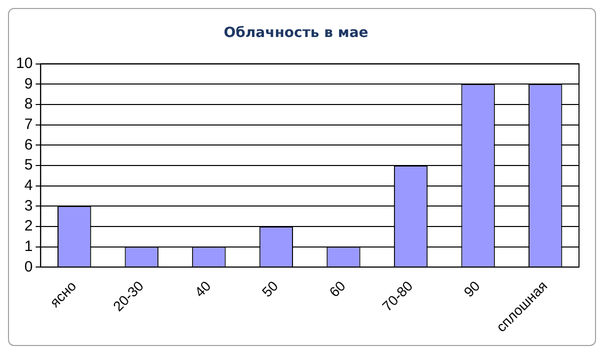  I want to click on y-tick-label: 7, so click(28, 124).